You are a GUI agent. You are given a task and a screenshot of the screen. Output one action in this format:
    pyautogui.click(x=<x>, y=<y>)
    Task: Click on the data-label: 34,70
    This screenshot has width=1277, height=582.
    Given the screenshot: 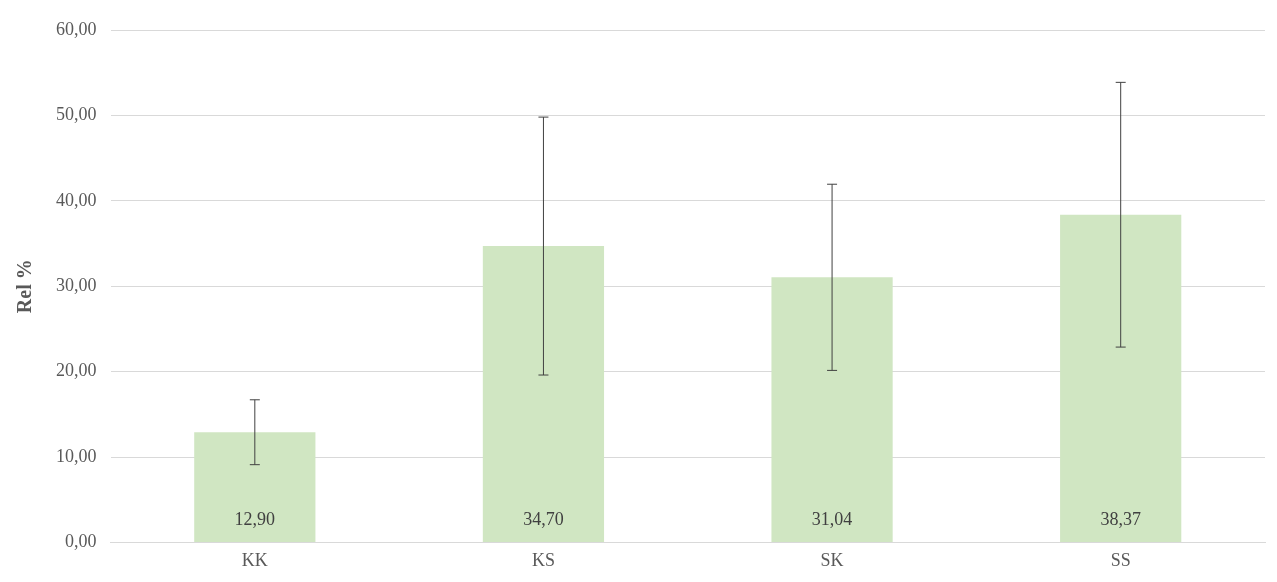 What is the action you would take?
    pyautogui.click(x=543, y=519)
    